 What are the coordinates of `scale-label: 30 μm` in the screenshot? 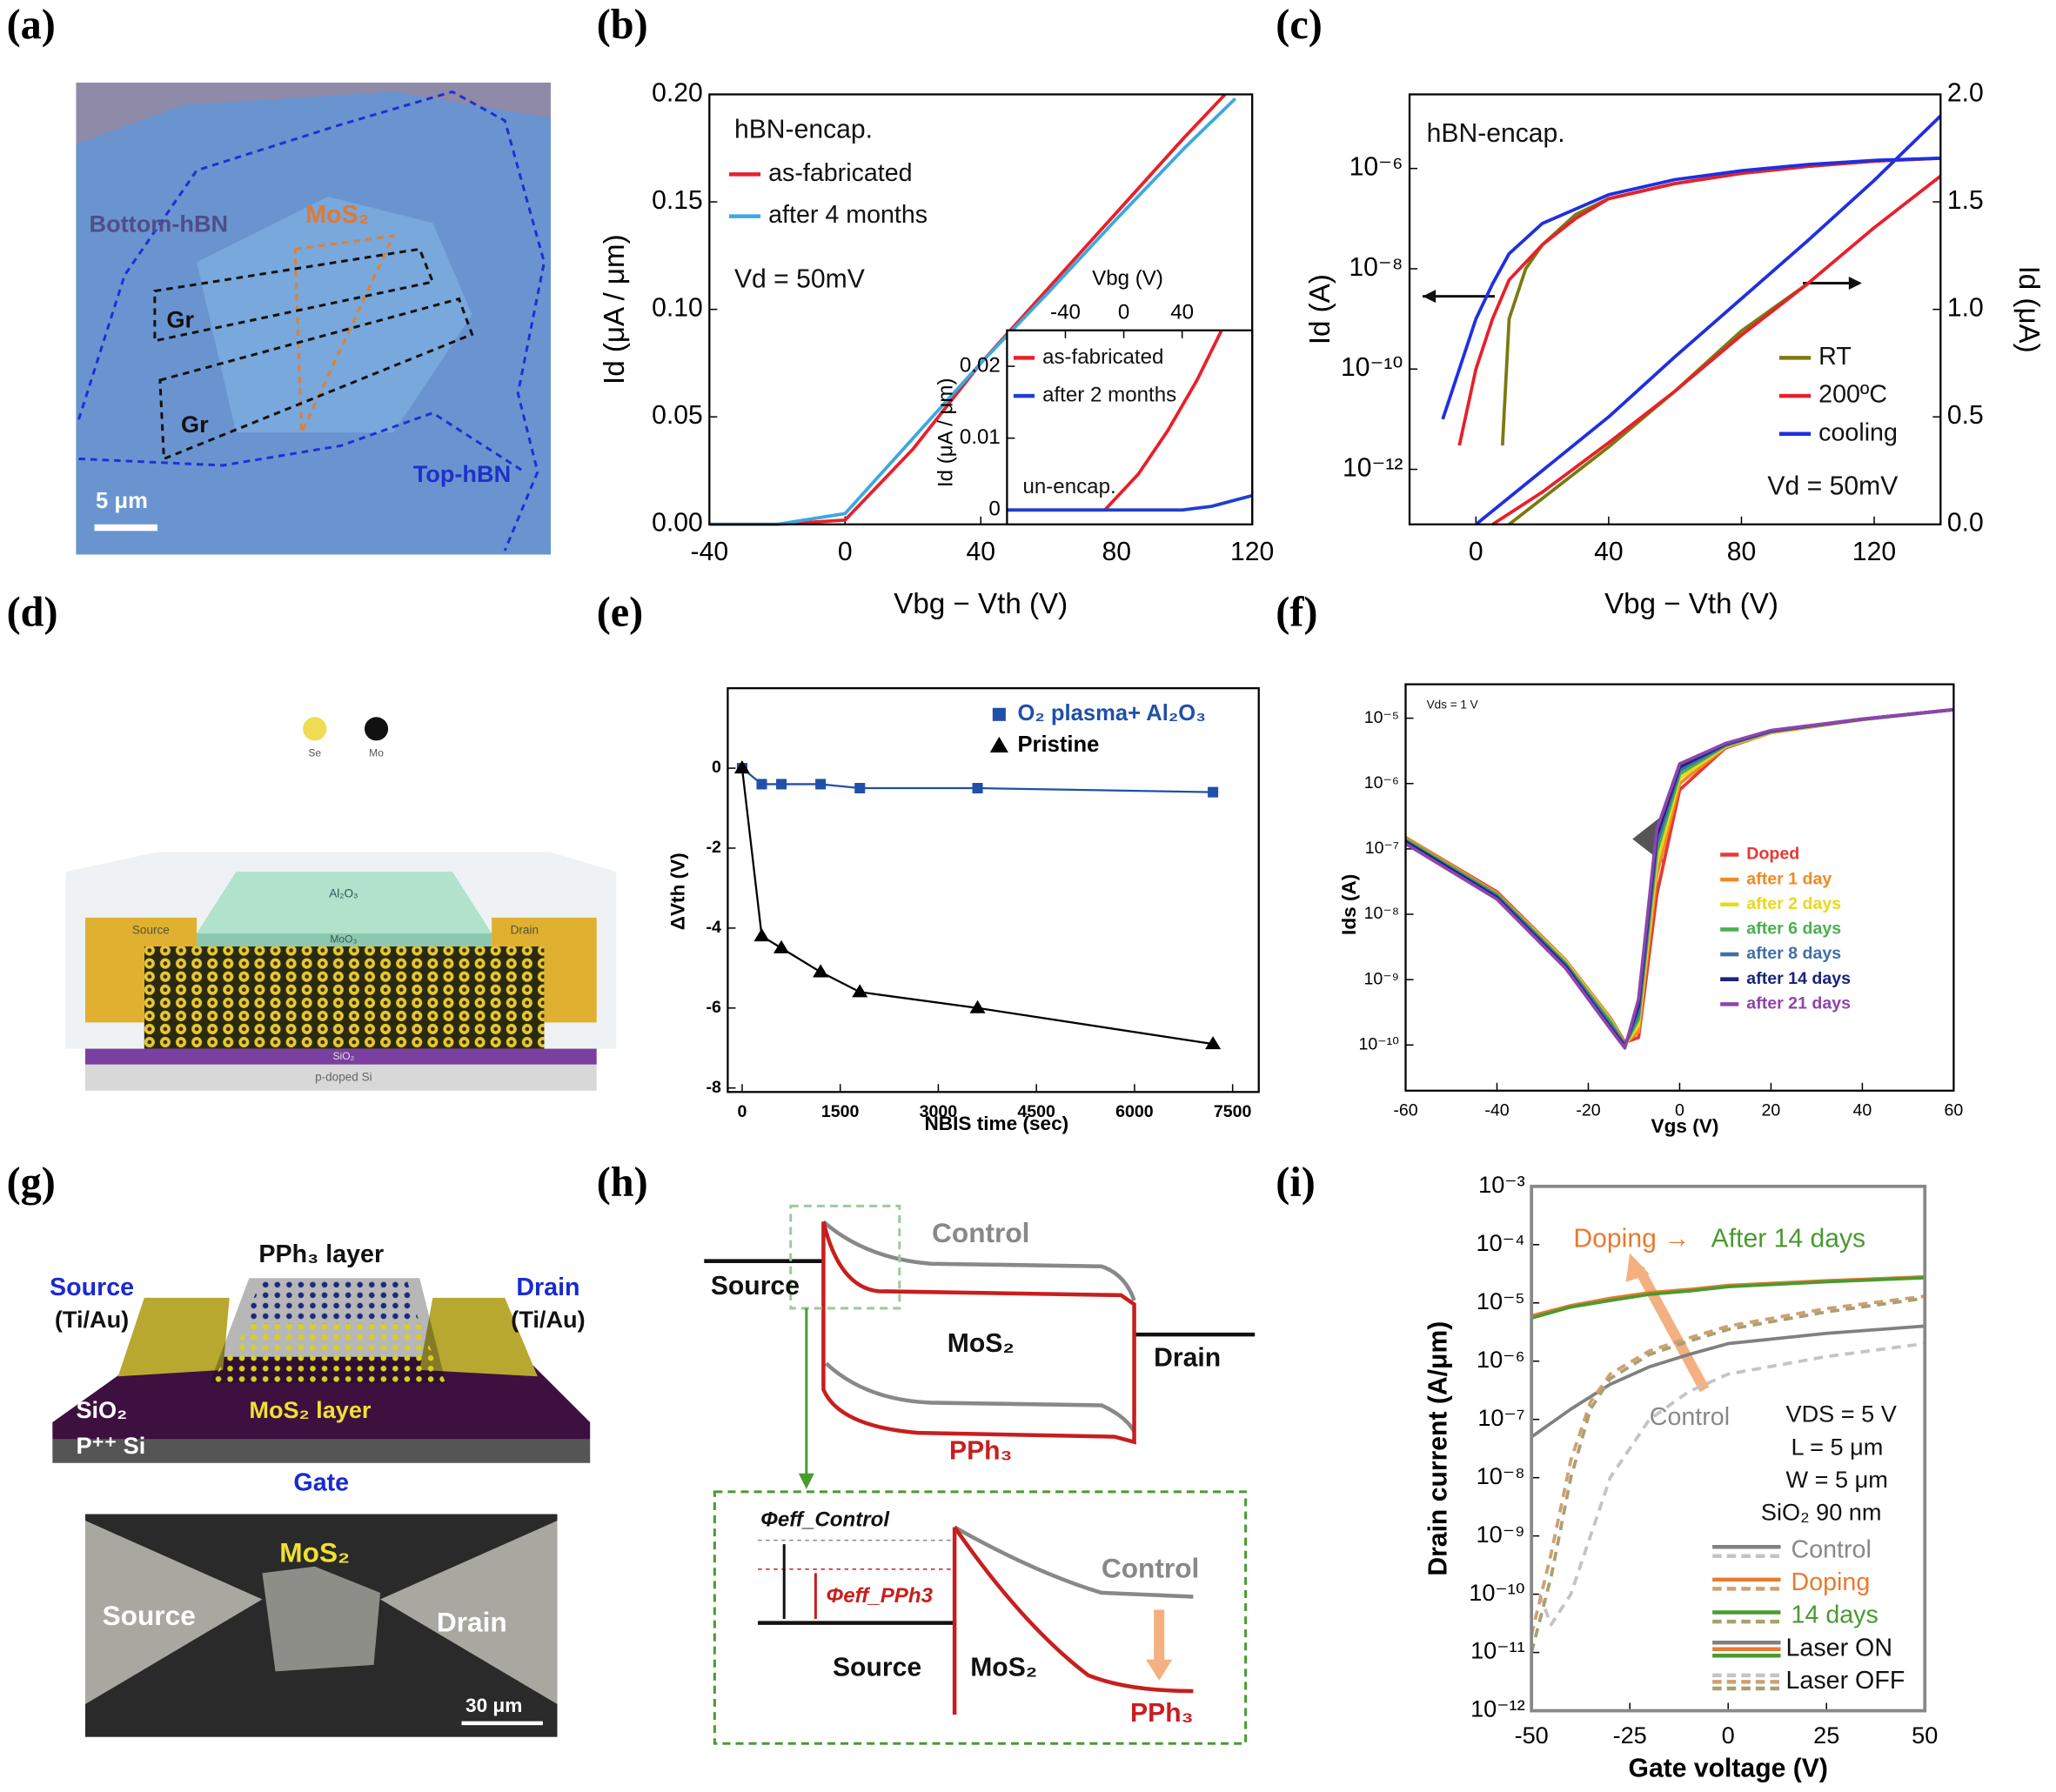 It's located at (493, 1705).